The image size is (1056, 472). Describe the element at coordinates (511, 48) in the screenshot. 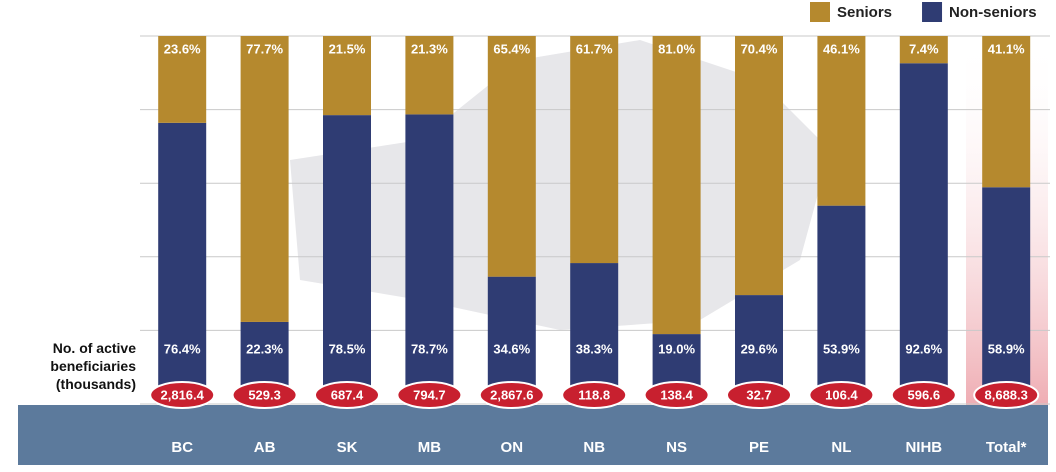

I see `value-label: 65.4%` at that location.